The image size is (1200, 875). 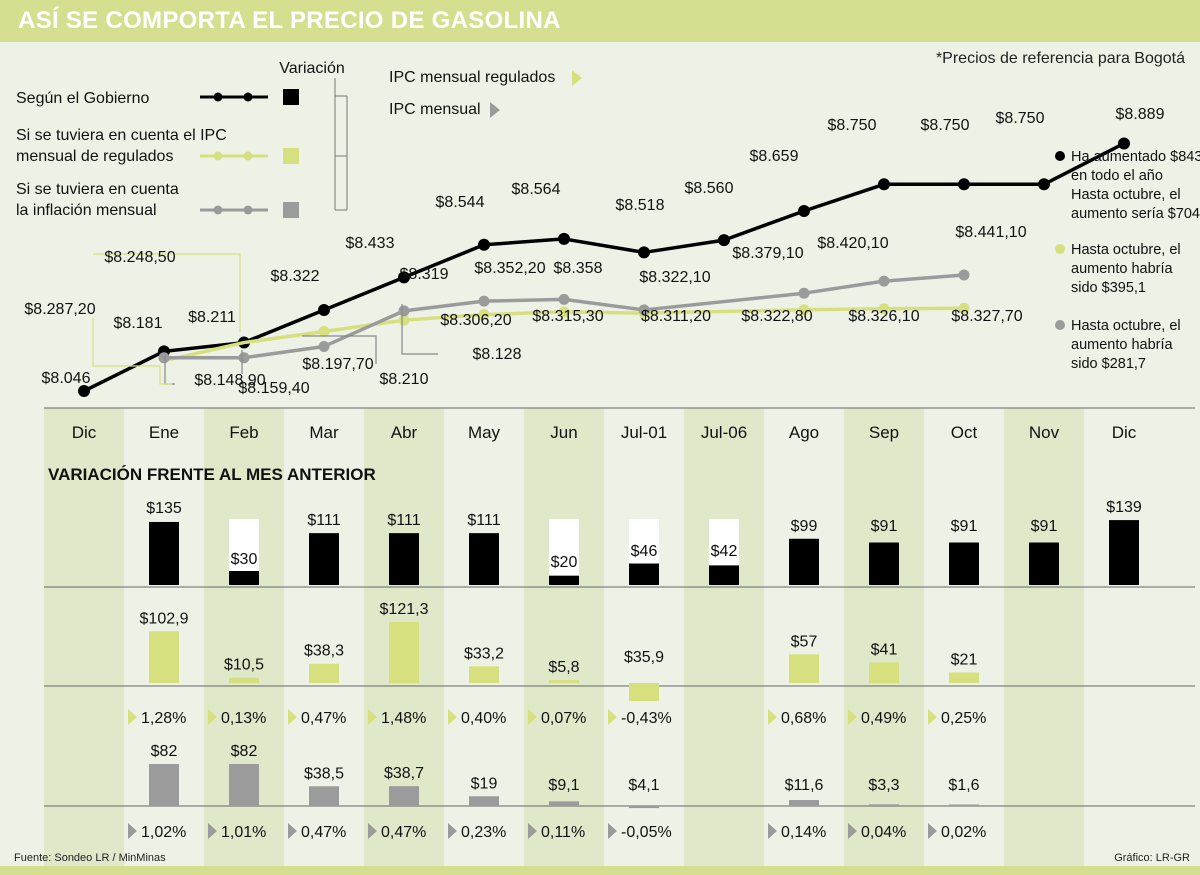 I want to click on variation-box, so click(x=564, y=552).